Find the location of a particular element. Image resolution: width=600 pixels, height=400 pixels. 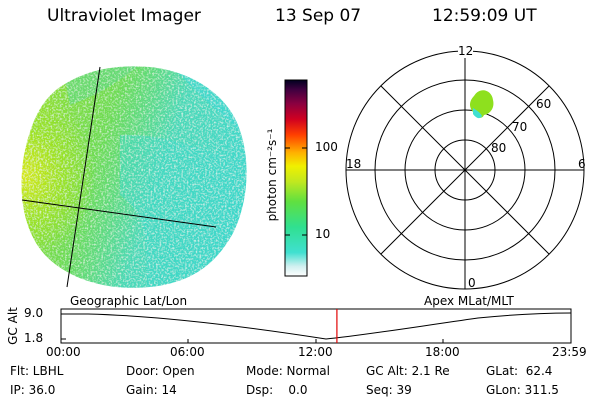

polar-ring-80: 80 is located at coordinates (499, 148).